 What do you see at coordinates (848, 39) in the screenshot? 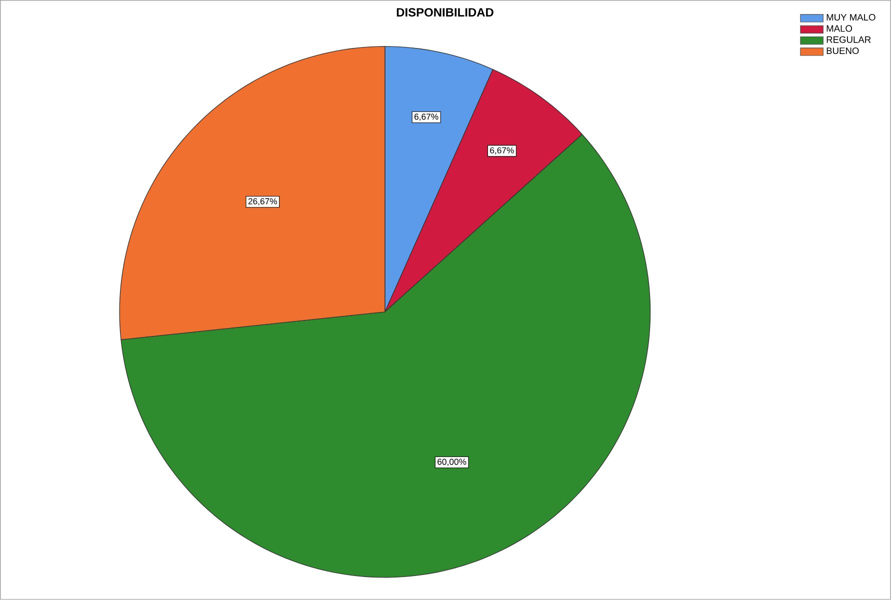
I see `legend-label: REGULAR` at bounding box center [848, 39].